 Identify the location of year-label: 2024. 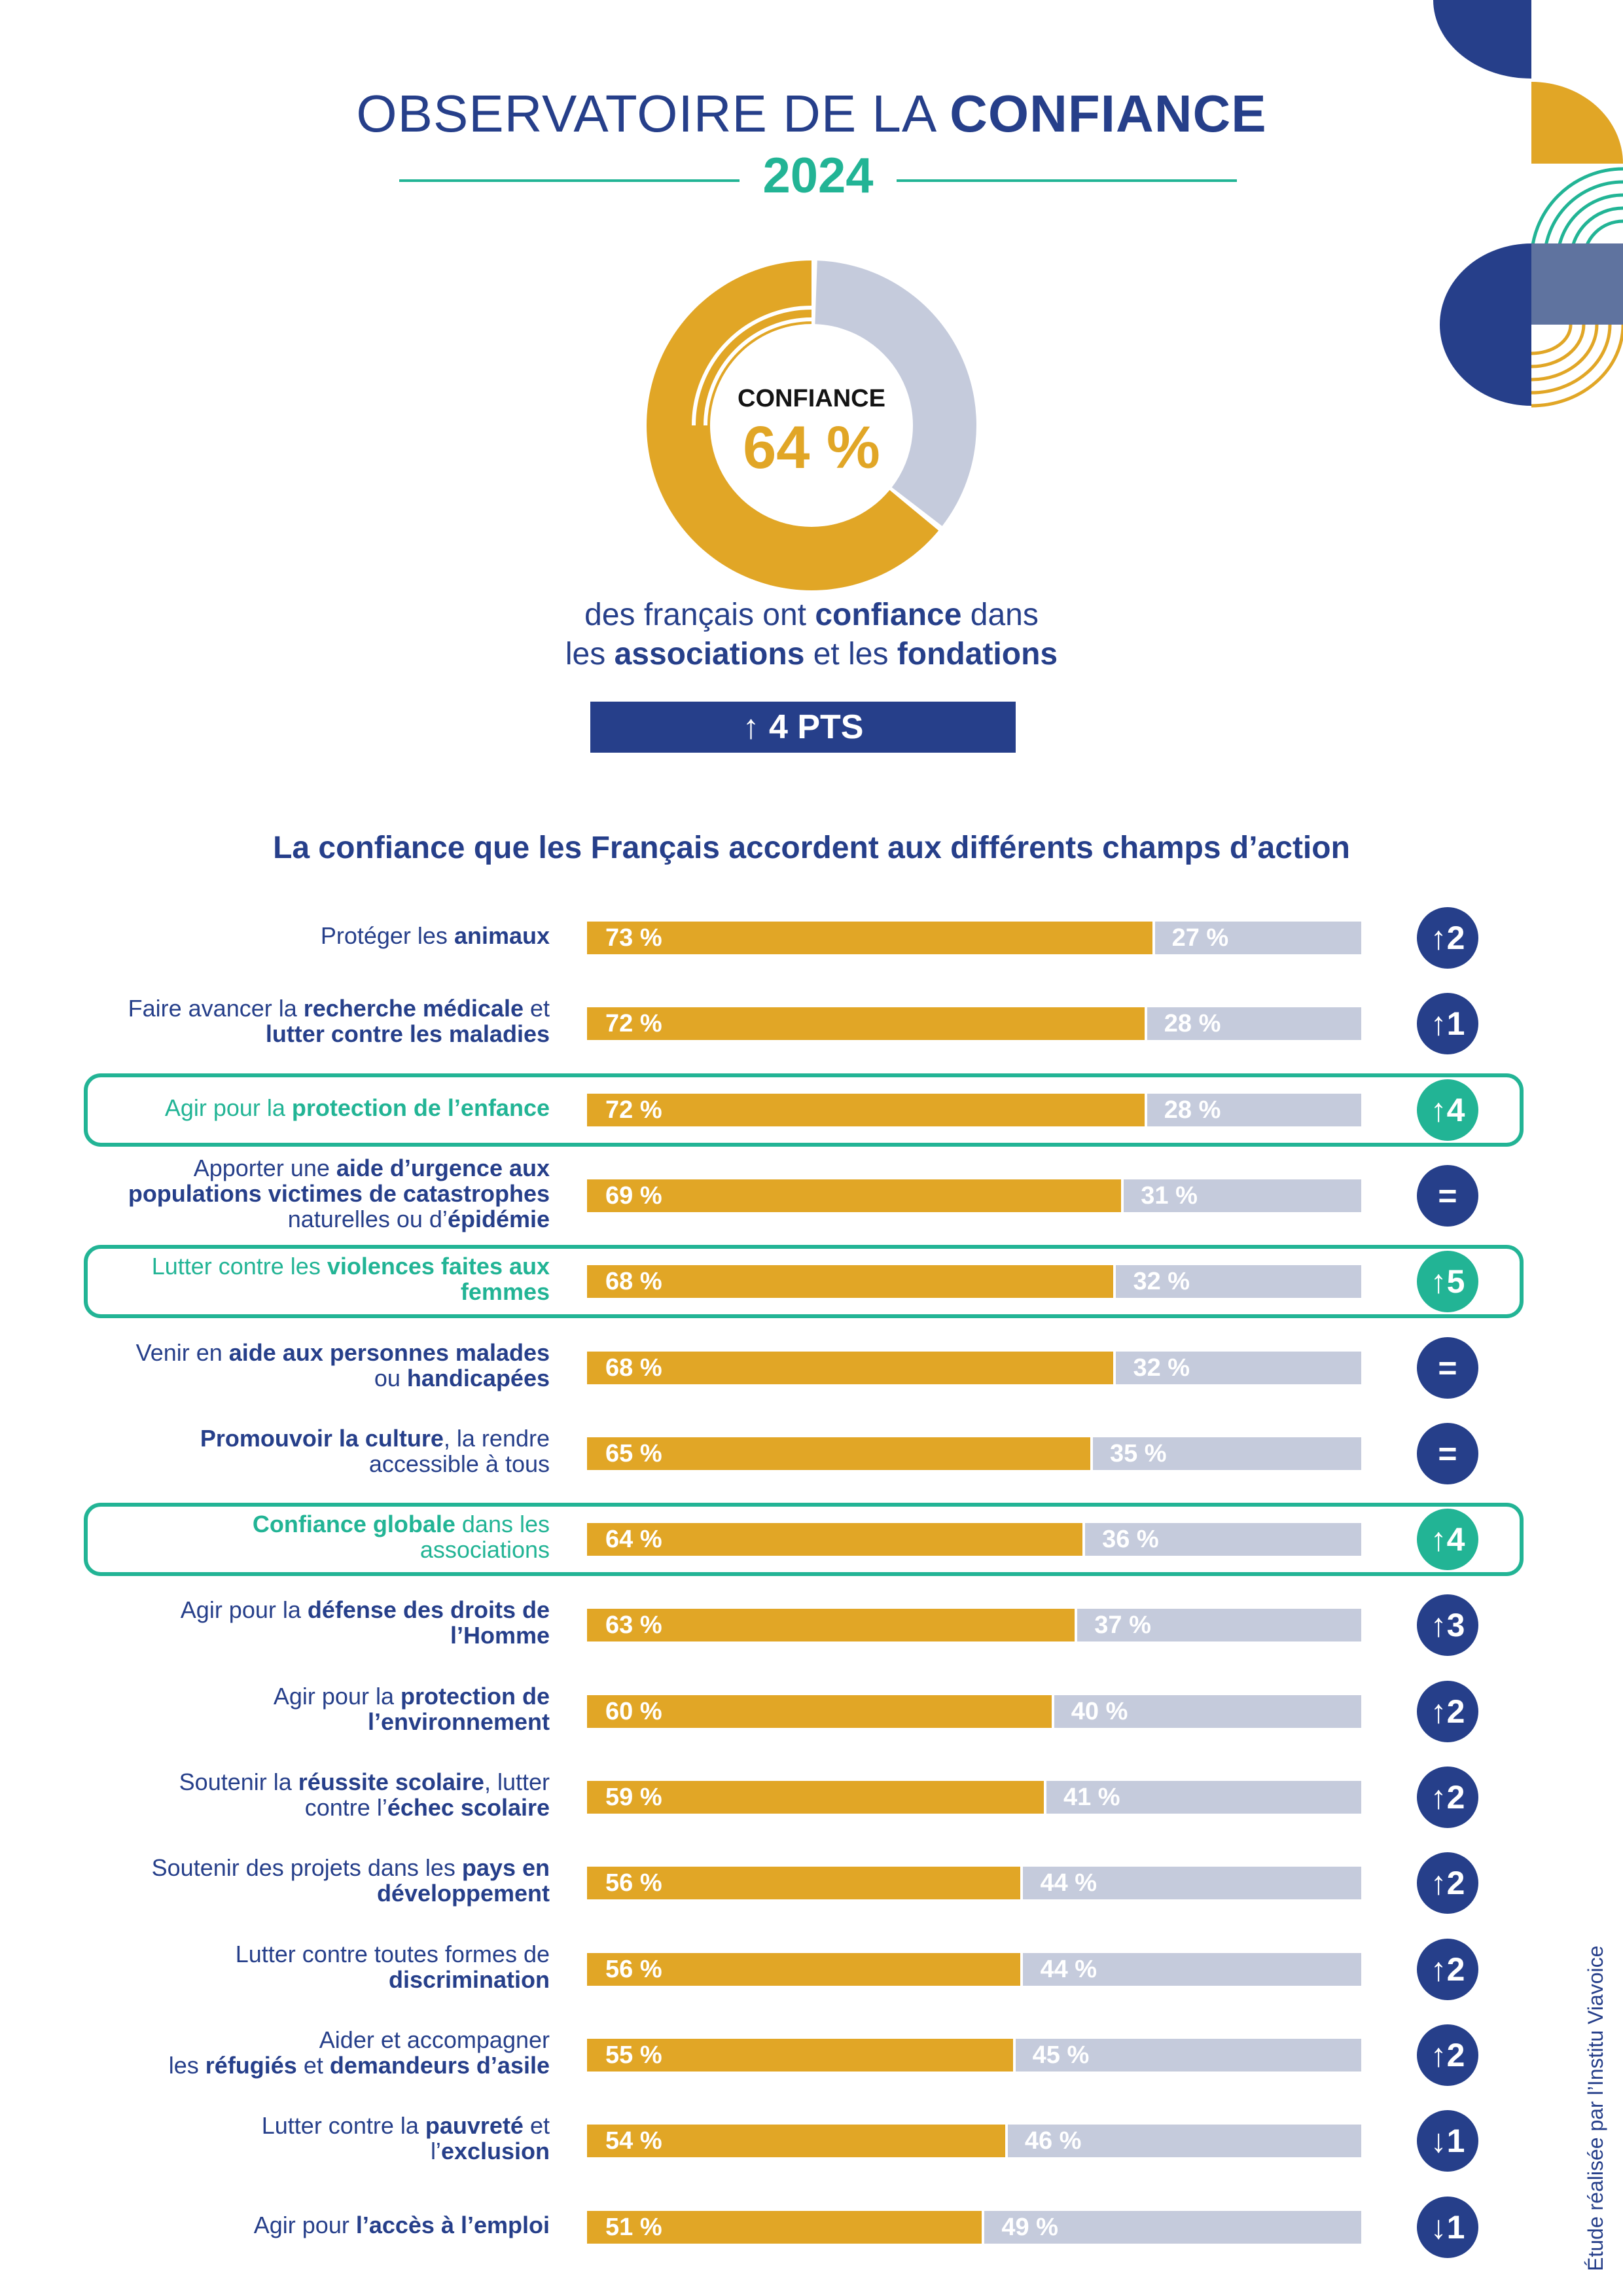
(818, 176).